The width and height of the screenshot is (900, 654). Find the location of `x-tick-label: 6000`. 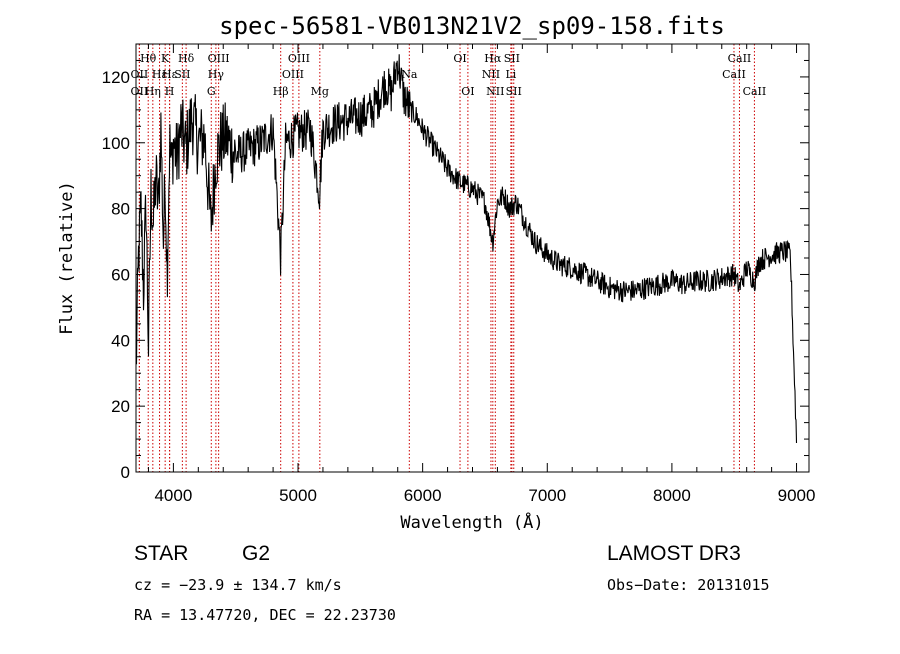

x-tick-label: 6000 is located at coordinates (423, 495).